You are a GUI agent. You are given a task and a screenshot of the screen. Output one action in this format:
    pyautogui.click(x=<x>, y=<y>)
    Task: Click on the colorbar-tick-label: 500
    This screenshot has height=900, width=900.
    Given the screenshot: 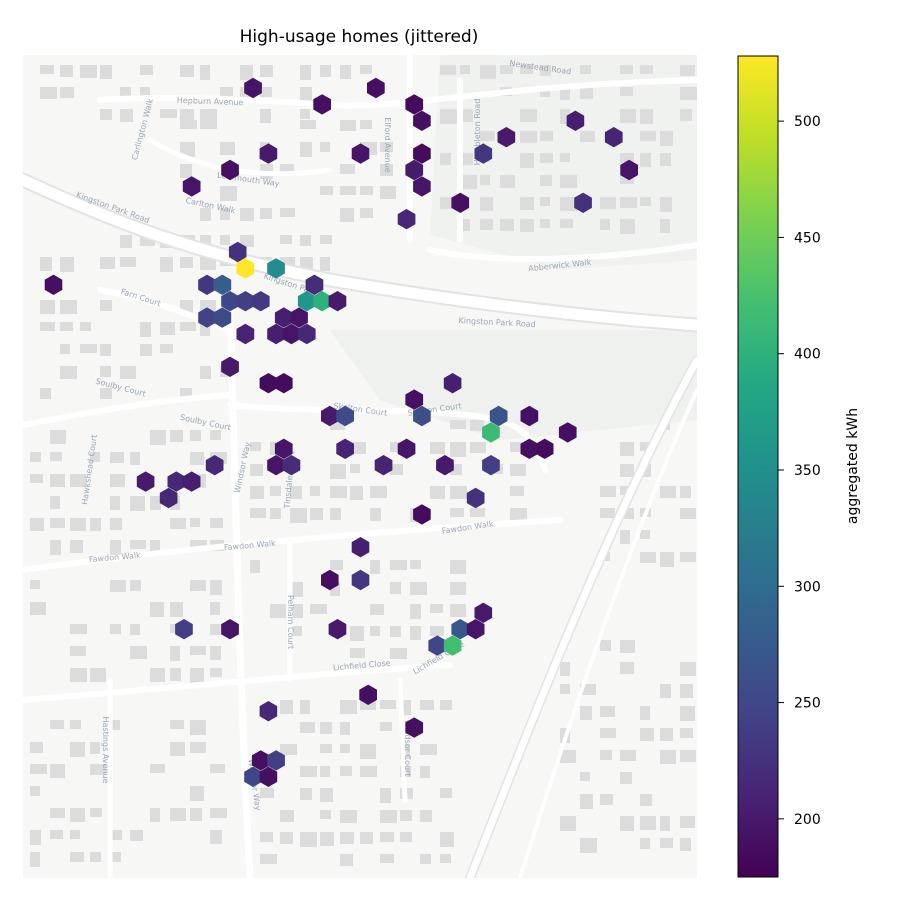 What is the action you would take?
    pyautogui.click(x=807, y=122)
    